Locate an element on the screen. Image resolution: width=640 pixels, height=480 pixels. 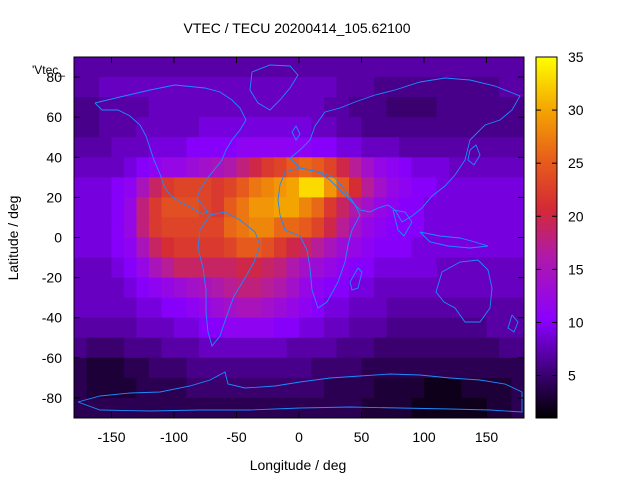
x-tick-label: -150 is located at coordinates (111, 437).